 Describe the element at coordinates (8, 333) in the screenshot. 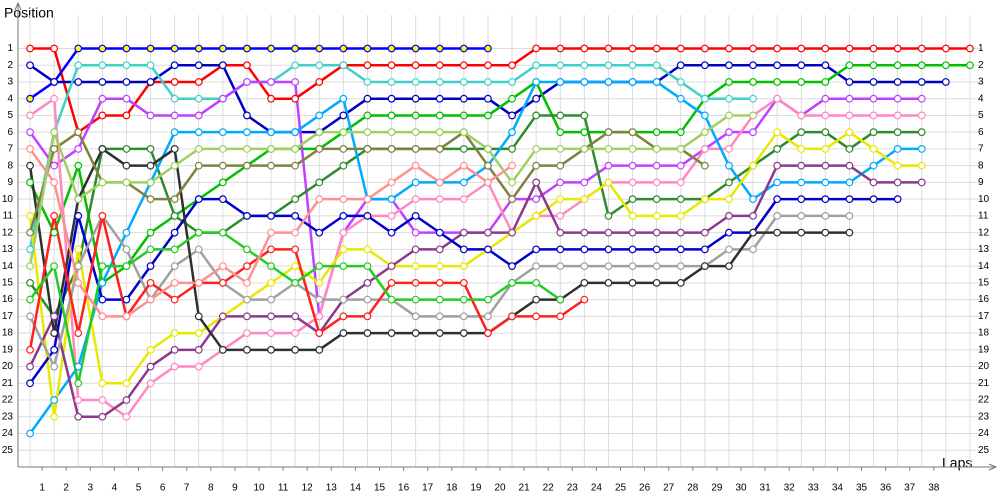

I see `y-tick-label: 18` at that location.